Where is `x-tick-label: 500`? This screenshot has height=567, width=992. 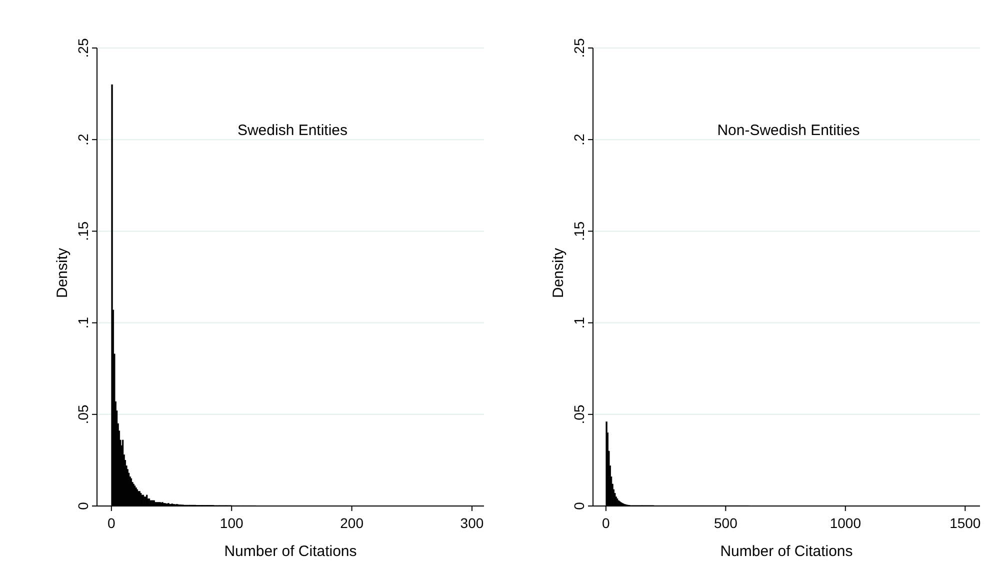
x-tick-label: 500 is located at coordinates (726, 523).